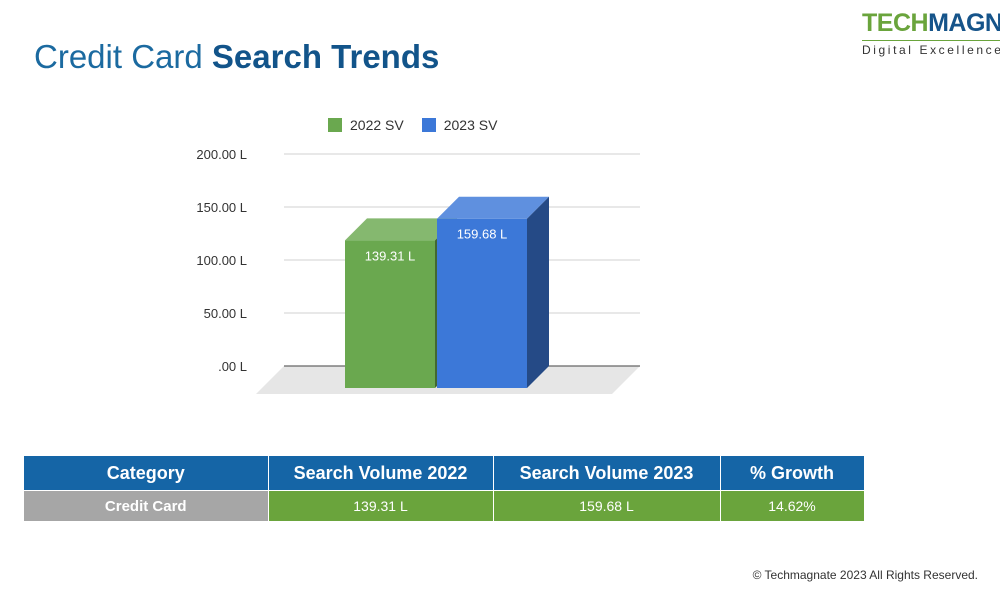 The width and height of the screenshot is (1000, 600). I want to click on header-search-volume-2022: Search Volume 2022, so click(381, 473).